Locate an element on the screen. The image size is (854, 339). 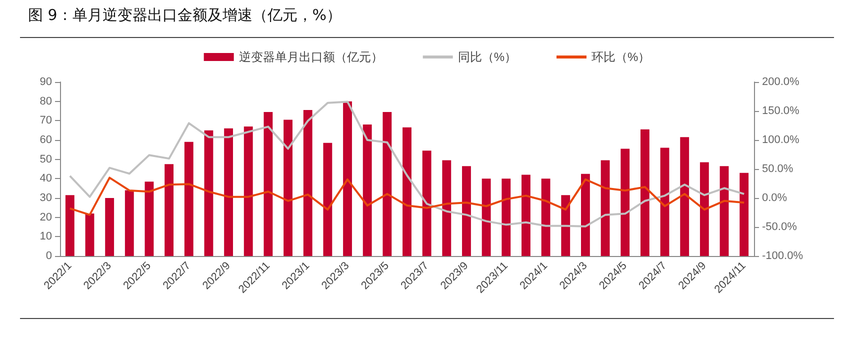
y-tick-label: 20 is located at coordinates (46, 217).